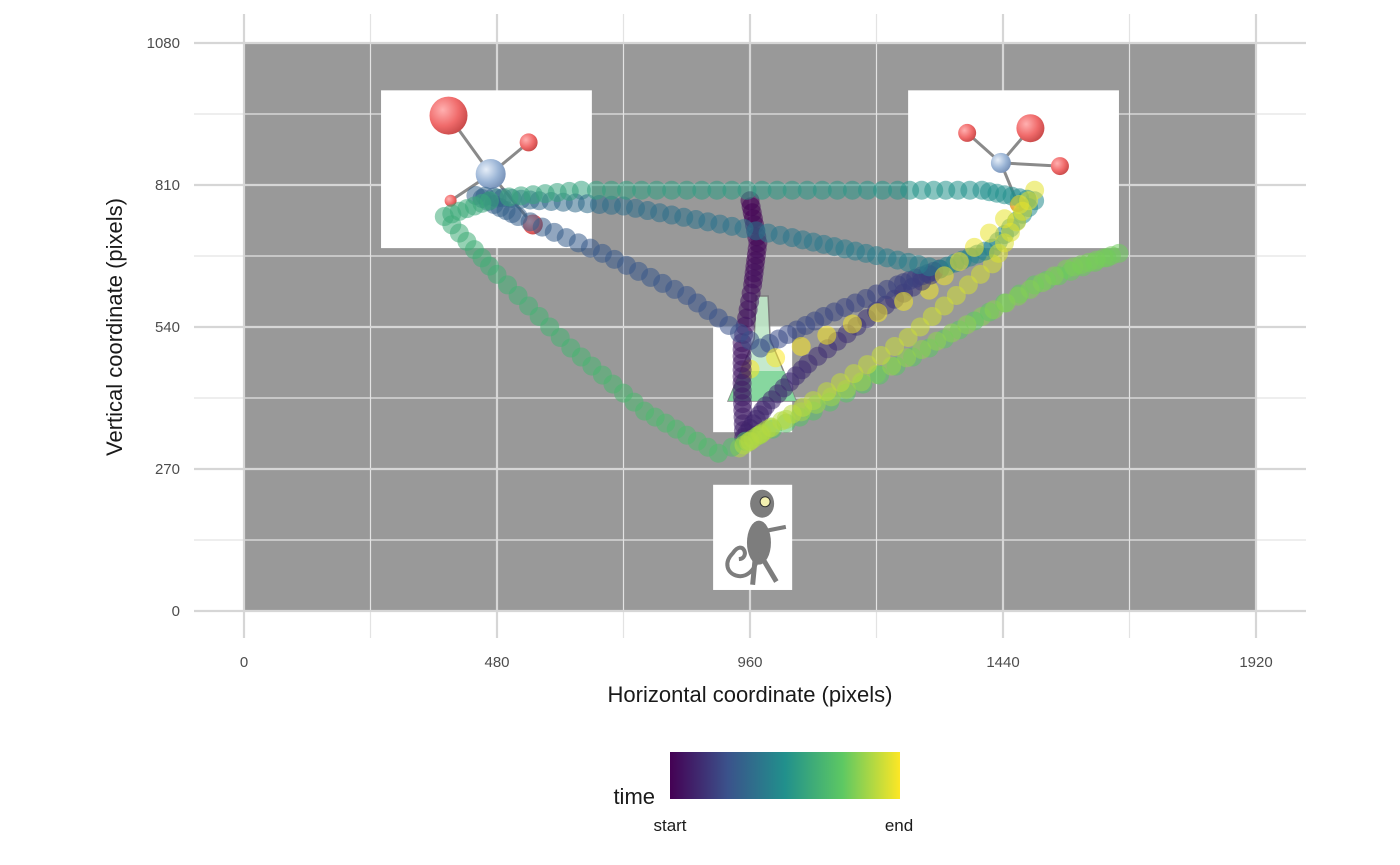  I want to click on monkey-arm, so click(776, 528).